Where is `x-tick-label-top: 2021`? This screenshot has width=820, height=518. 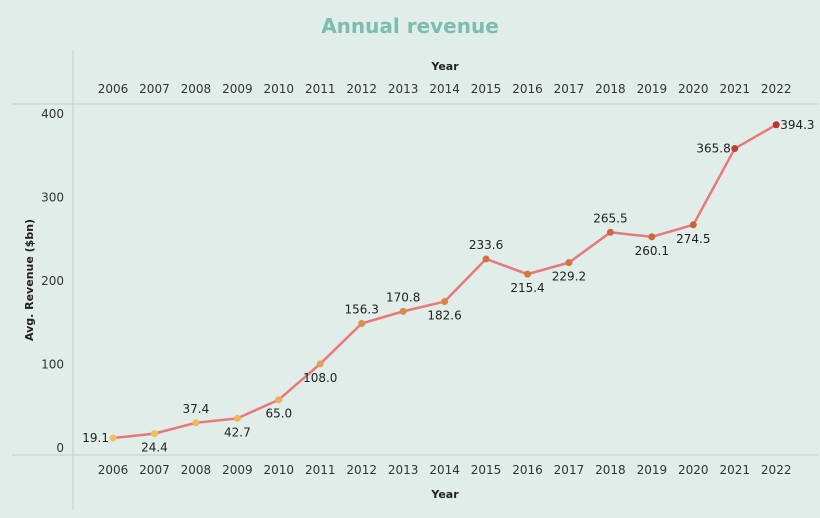
x-tick-label-top: 2021 is located at coordinates (734, 89).